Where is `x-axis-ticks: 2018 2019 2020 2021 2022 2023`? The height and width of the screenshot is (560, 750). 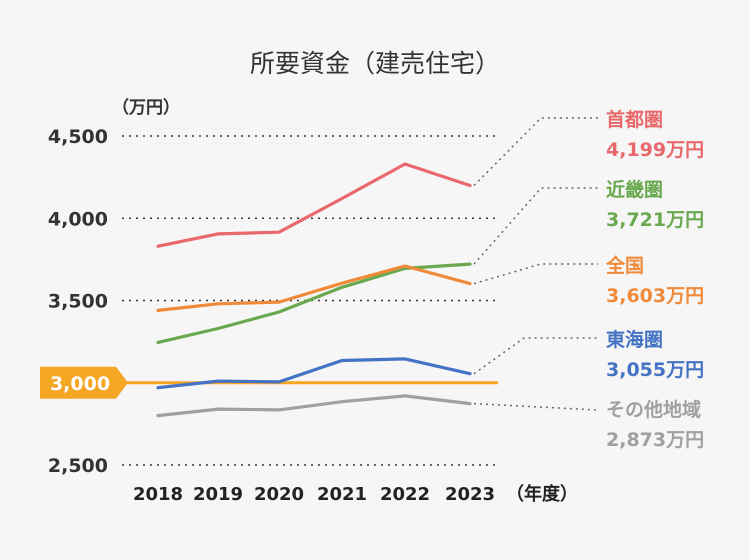 x-axis-ticks: 2018 2019 2020 2021 2022 2023 is located at coordinates (314, 494).